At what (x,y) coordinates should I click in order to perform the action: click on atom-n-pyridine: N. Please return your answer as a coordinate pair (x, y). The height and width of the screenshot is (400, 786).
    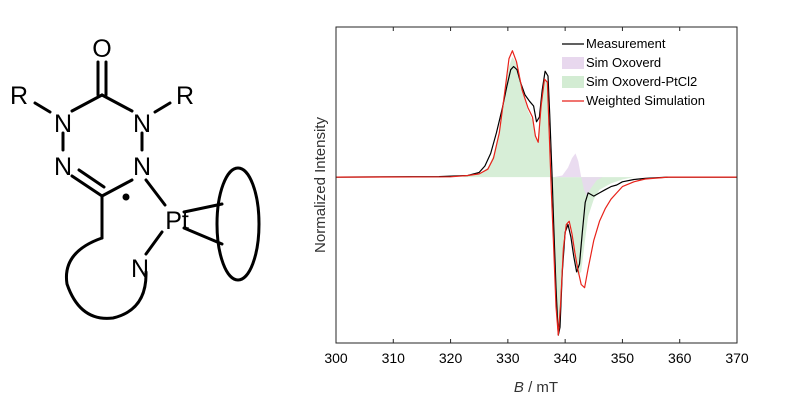
    Looking at the image, I should click on (140, 269).